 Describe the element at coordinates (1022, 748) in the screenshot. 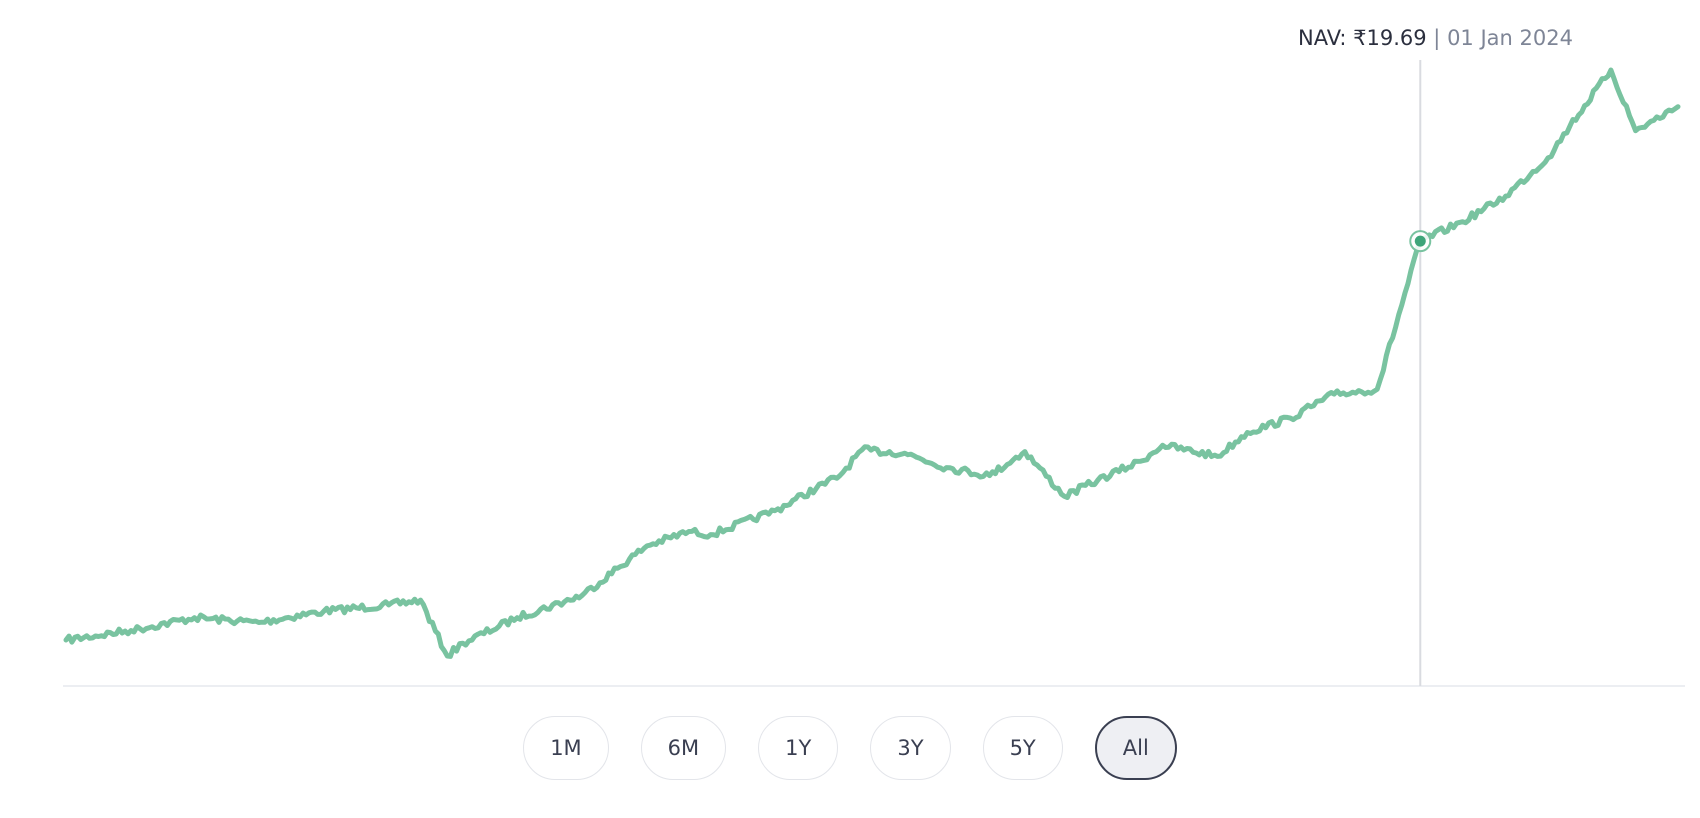

I see `range-button-5y: 5Y` at that location.